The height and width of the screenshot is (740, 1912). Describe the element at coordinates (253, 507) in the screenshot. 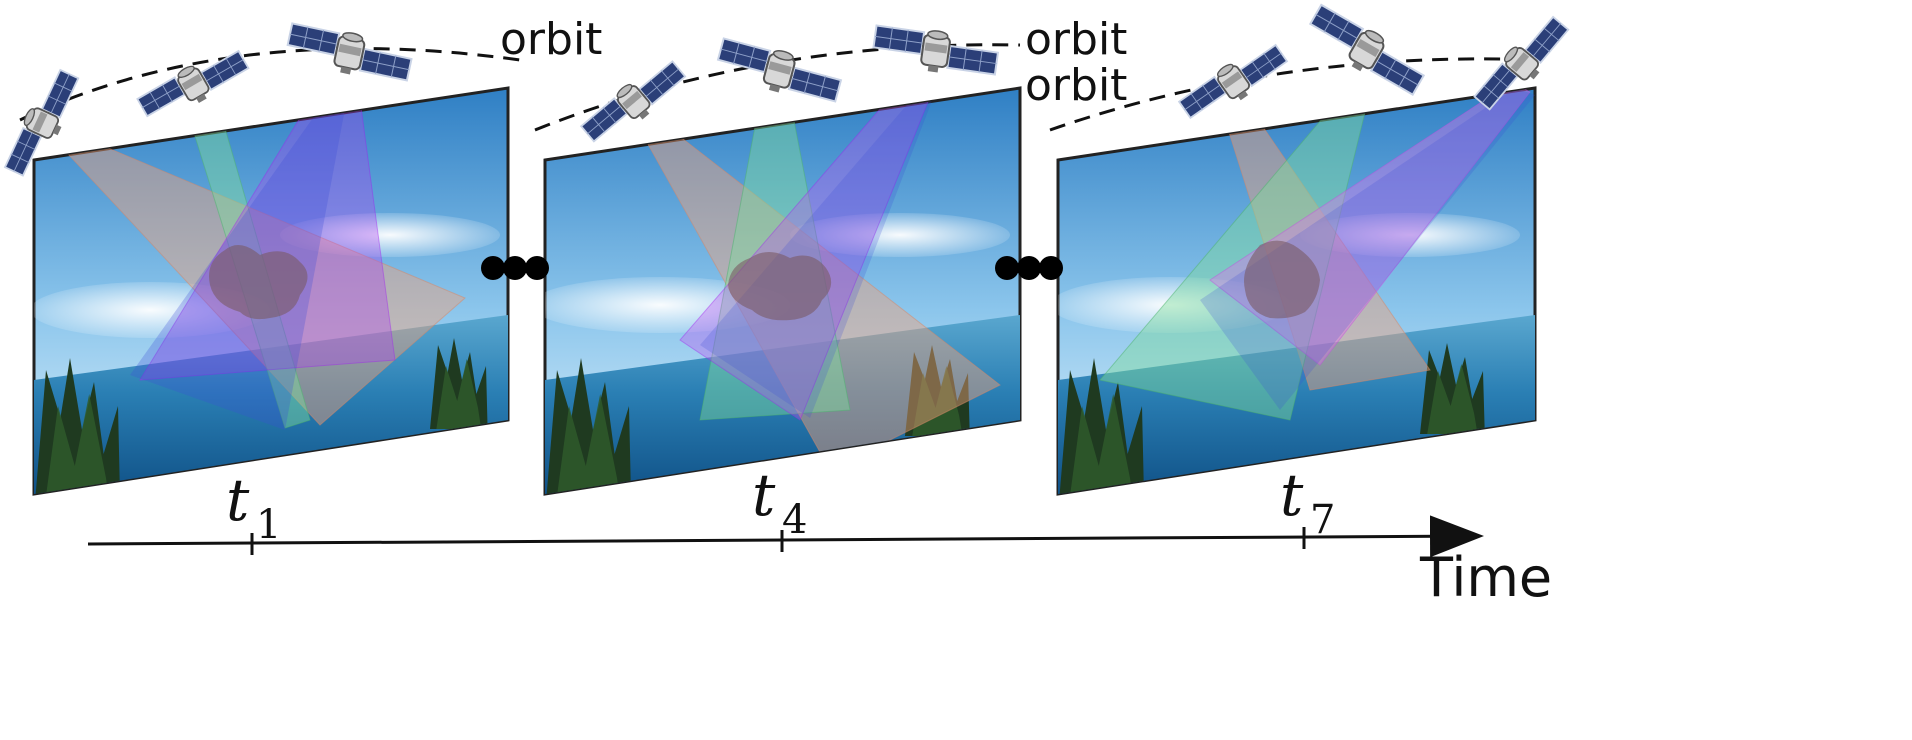

I see `timestamp-t1: t 1` at that location.